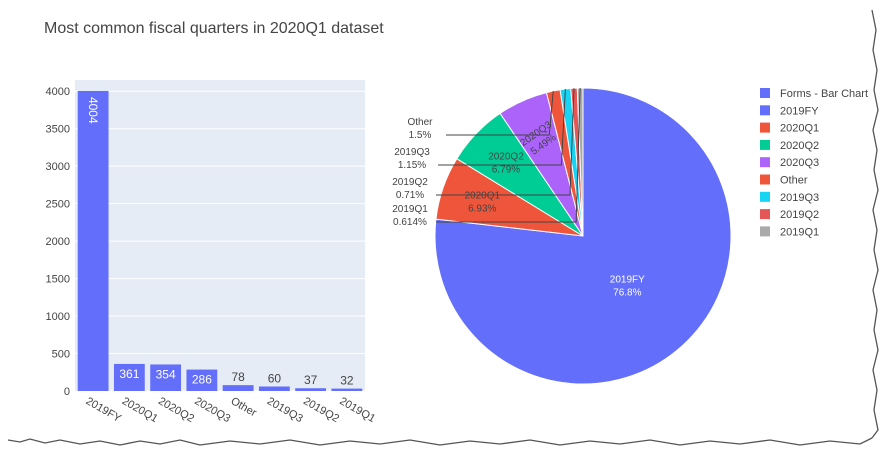 The image size is (889, 461). I want to click on x-tick-label: 2019Q2, so click(321, 410).